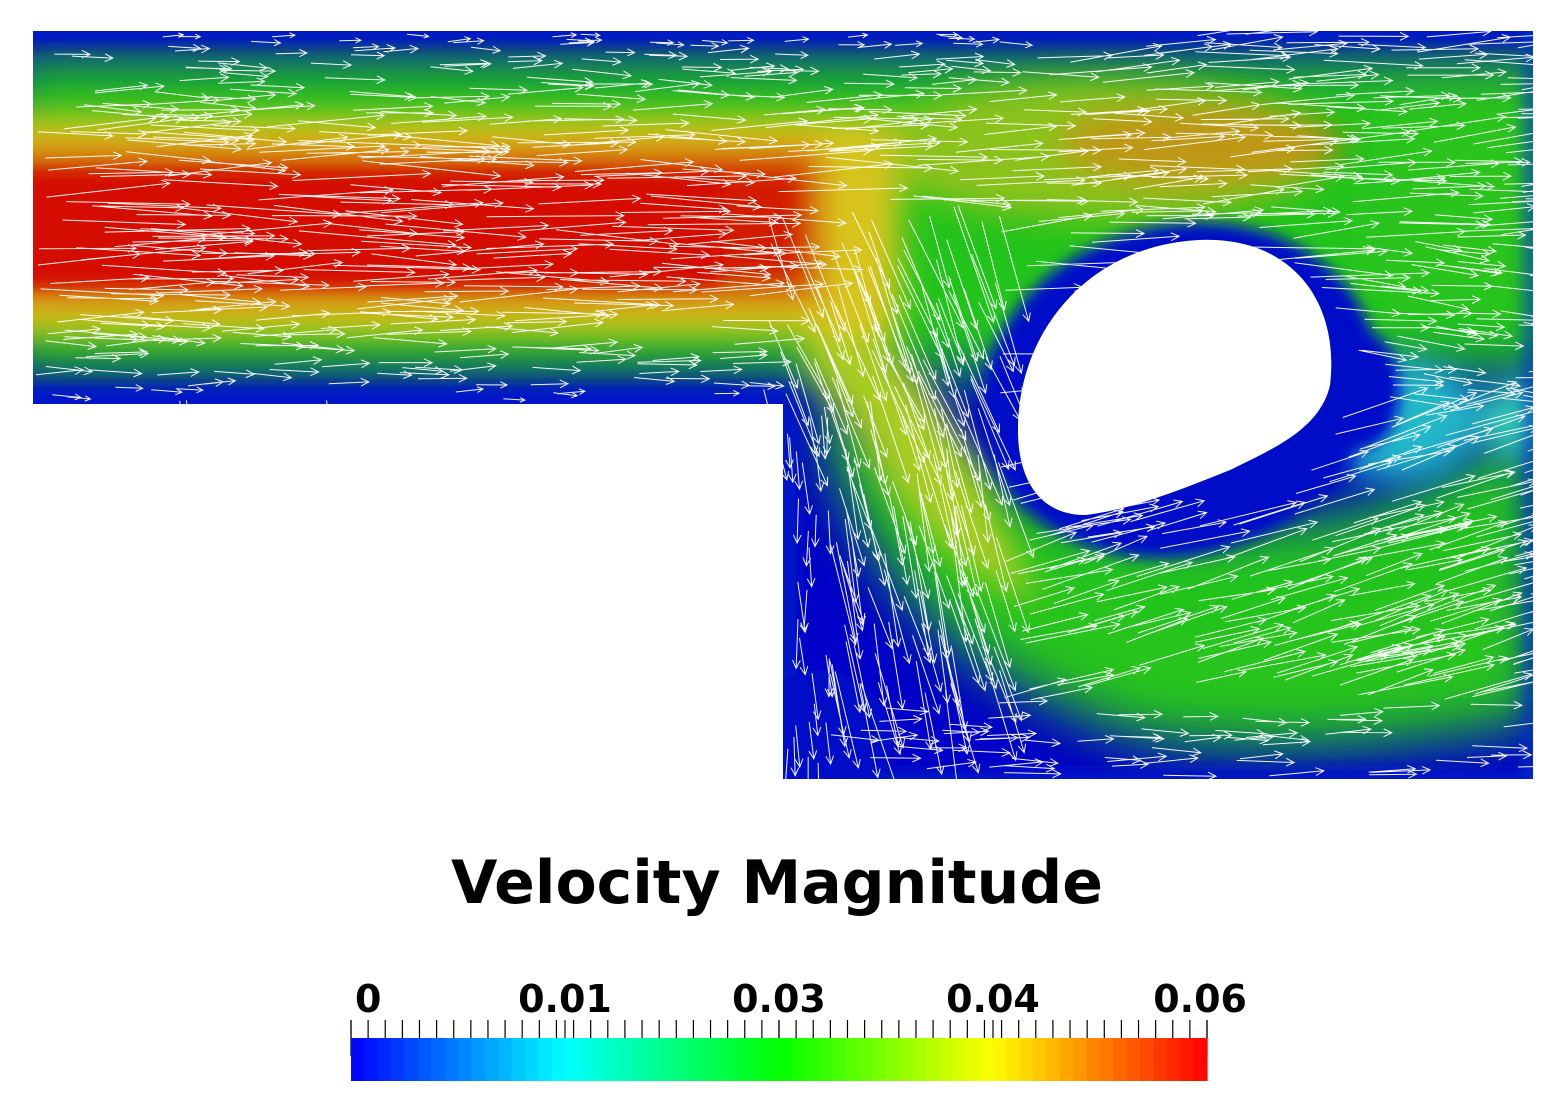 This screenshot has width=1554, height=1116. I want to click on colorbar-tick-label: 0.06, so click(1200, 999).